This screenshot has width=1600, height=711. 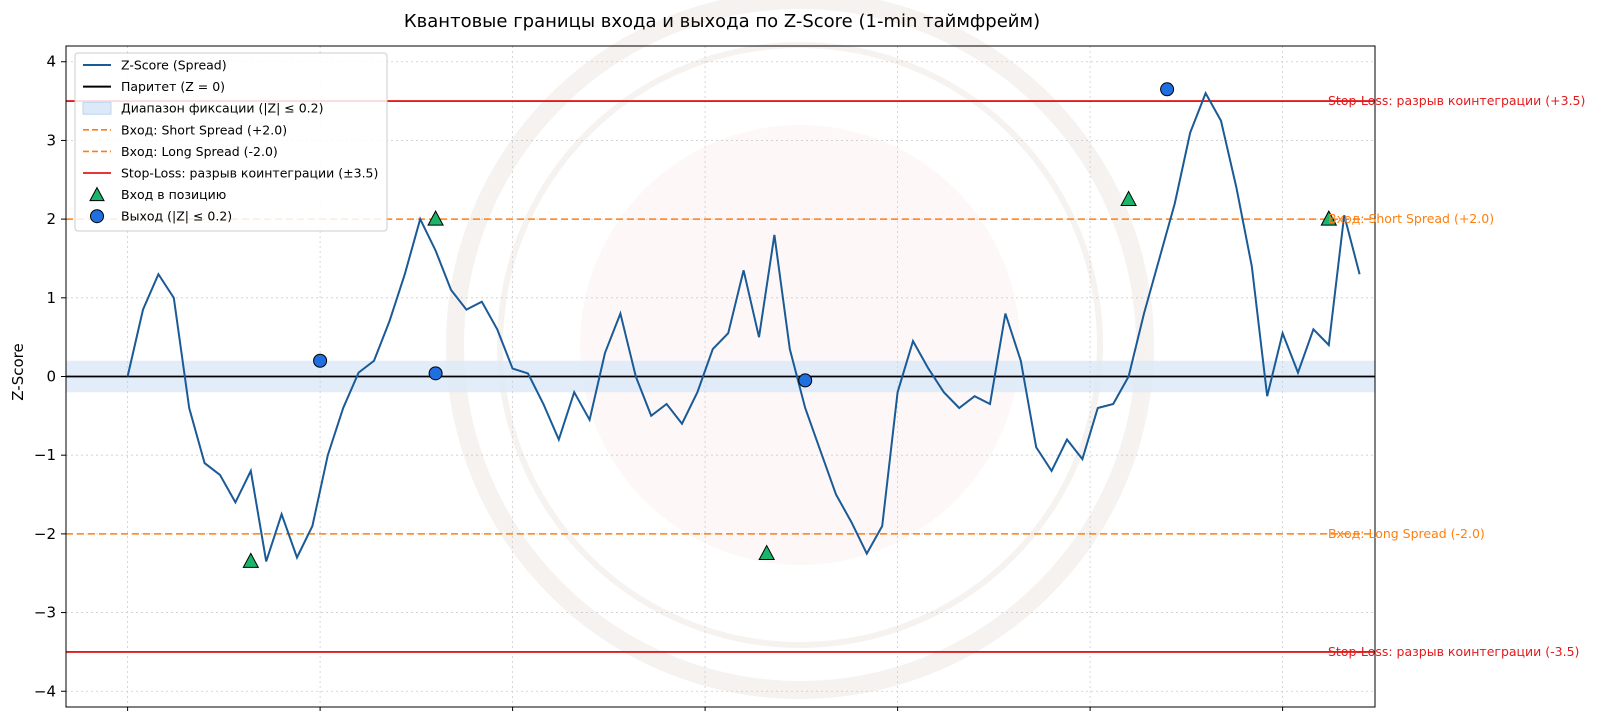 I want to click on legend-label: Z-Score (Spread), so click(x=174, y=65).